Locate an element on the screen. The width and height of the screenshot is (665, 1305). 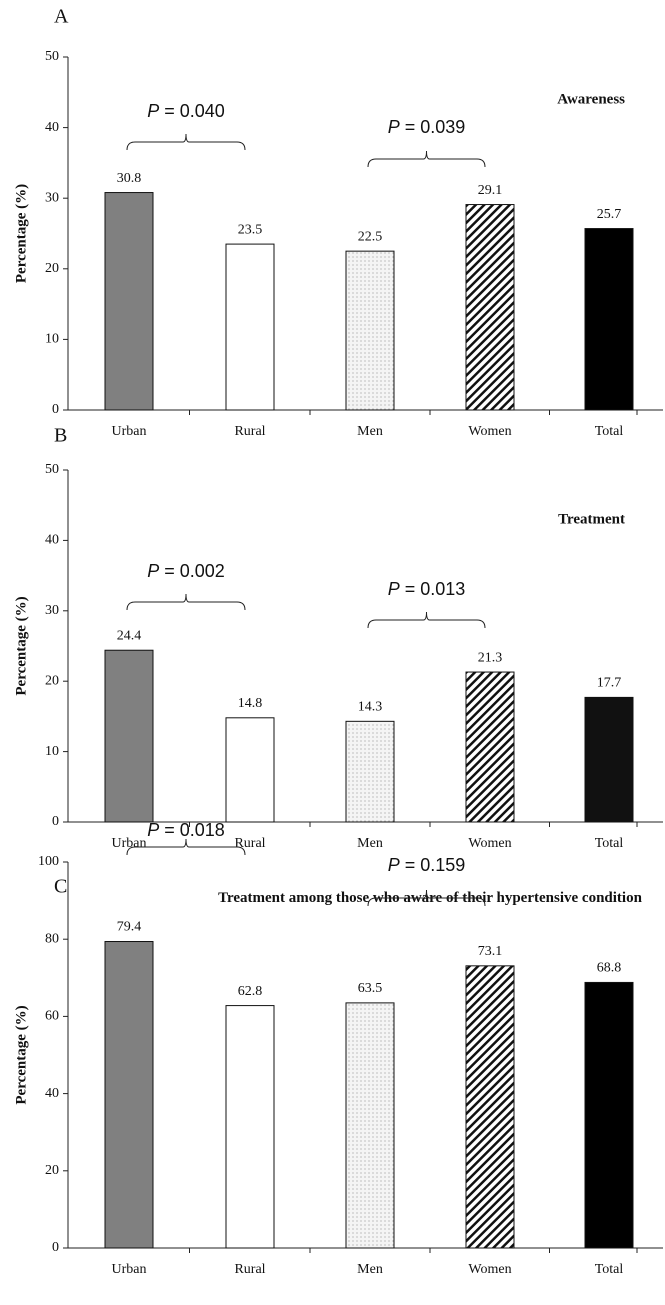
value-label: 23.5 is located at coordinates (250, 229).